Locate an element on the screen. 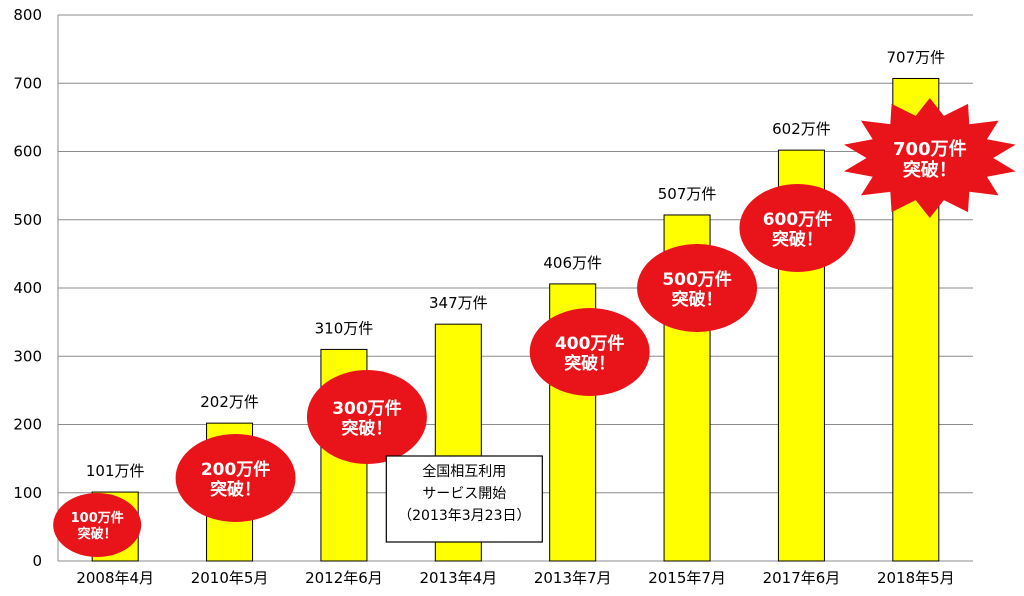  y-tick-label: 300 is located at coordinates (27, 356).